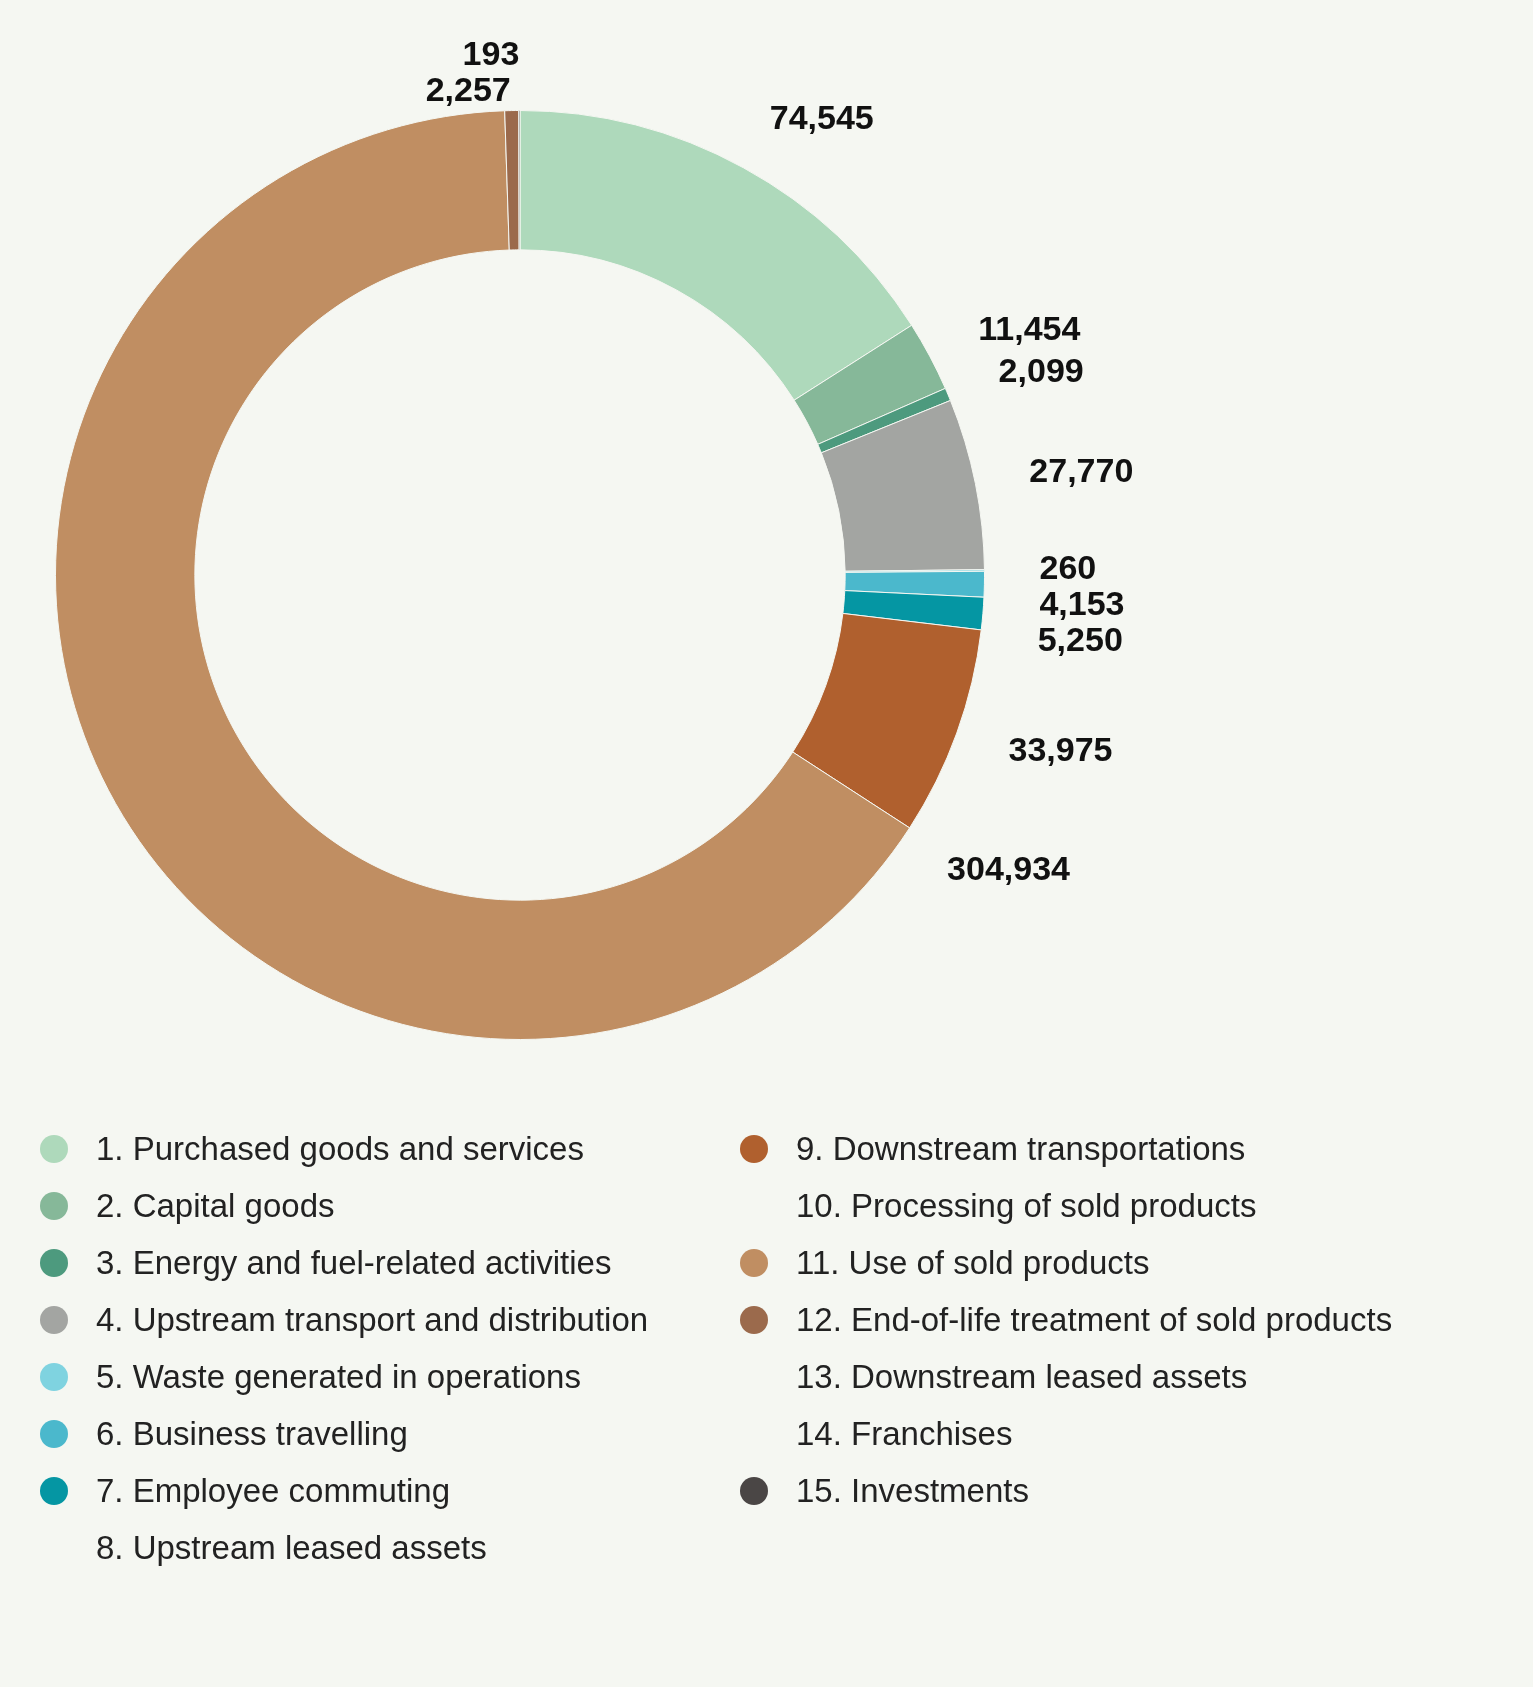 This screenshot has width=1533, height=1687. I want to click on legend-label: 6. Business travelling, so click(252, 1433).